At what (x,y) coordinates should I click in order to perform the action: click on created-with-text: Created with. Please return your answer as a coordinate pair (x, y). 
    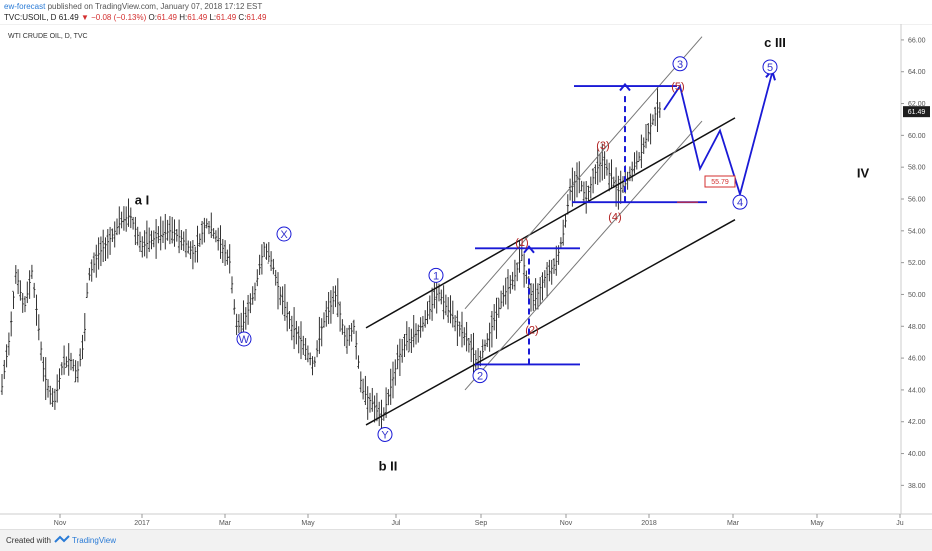
    Looking at the image, I should click on (28, 540).